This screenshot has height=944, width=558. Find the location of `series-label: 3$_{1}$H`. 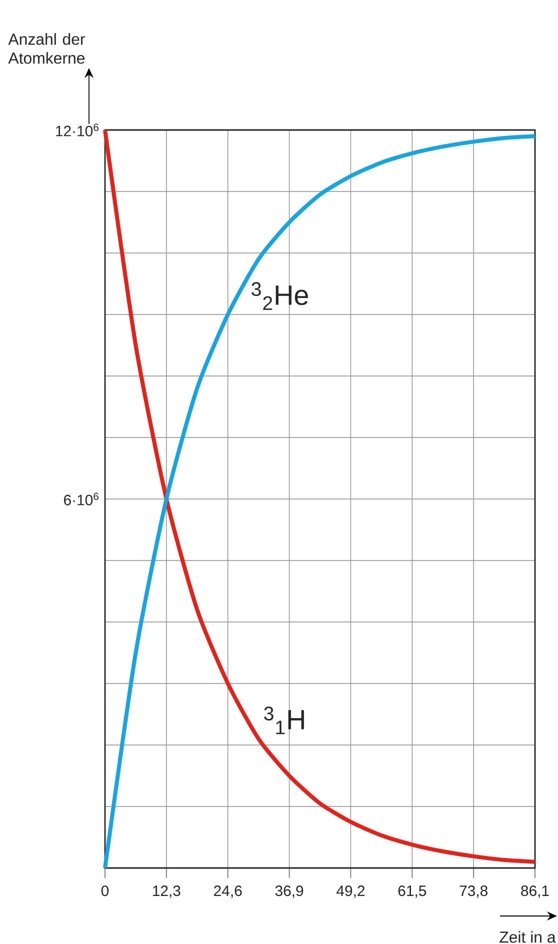

series-label: 3$_{1}$H is located at coordinates (284, 720).